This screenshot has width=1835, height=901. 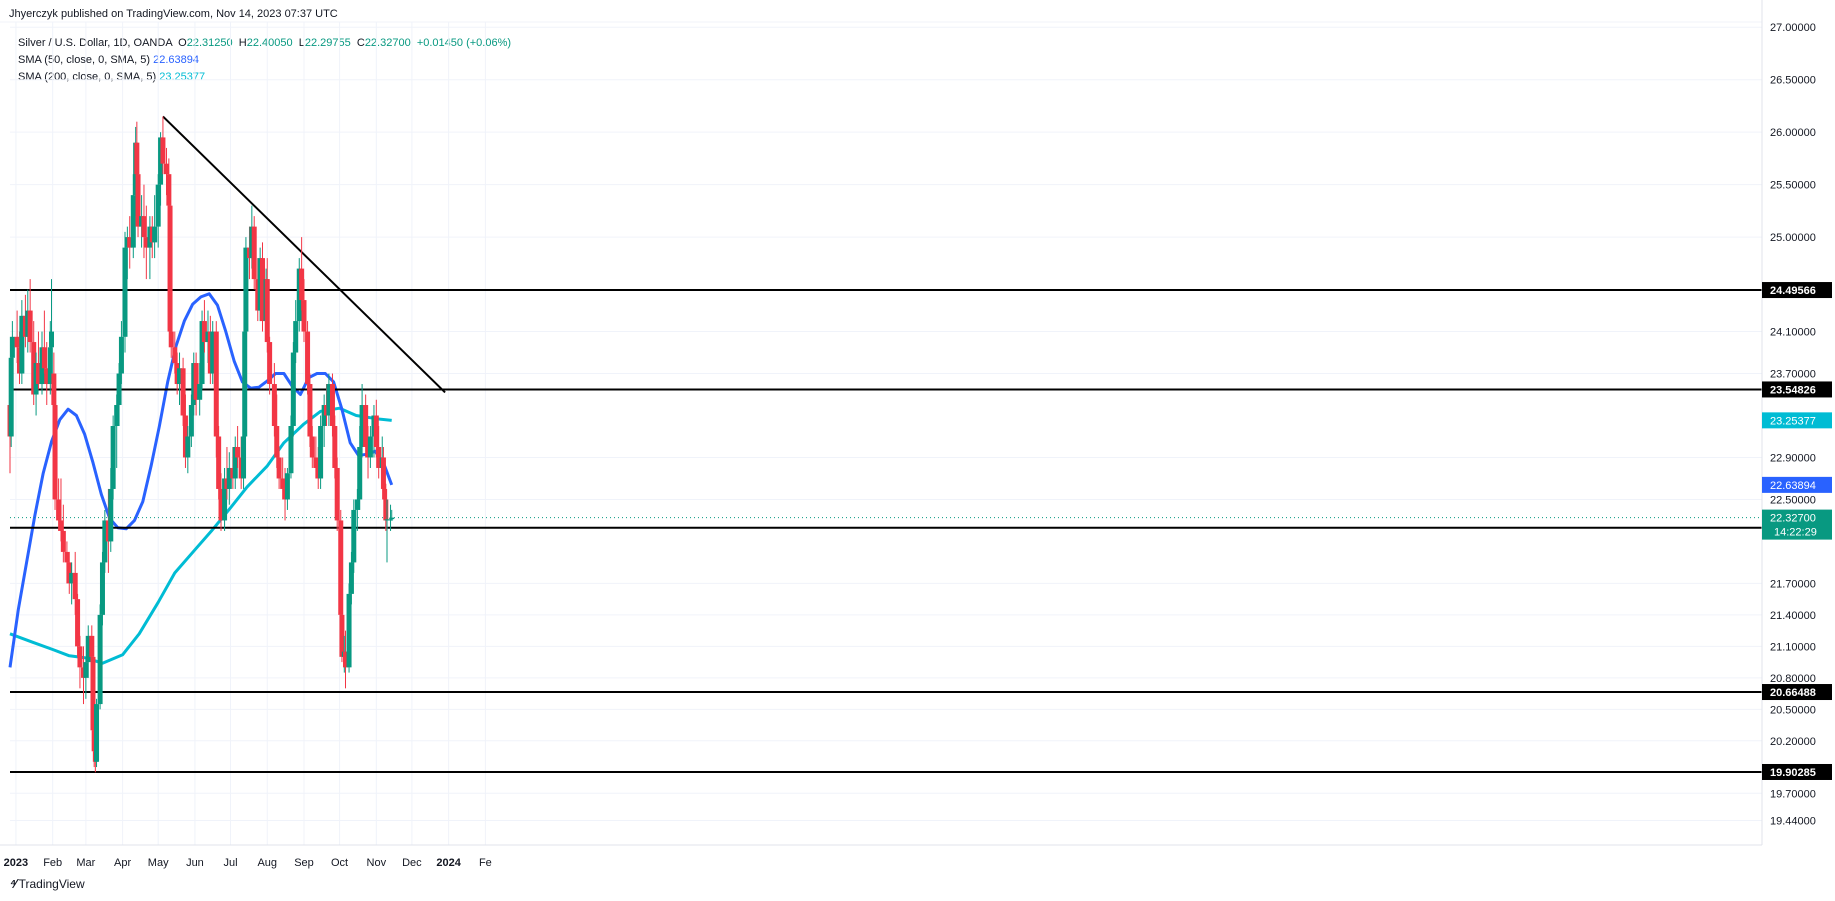 What do you see at coordinates (1793, 390) in the screenshot?
I see `level-price-tag-label: 23.54826` at bounding box center [1793, 390].